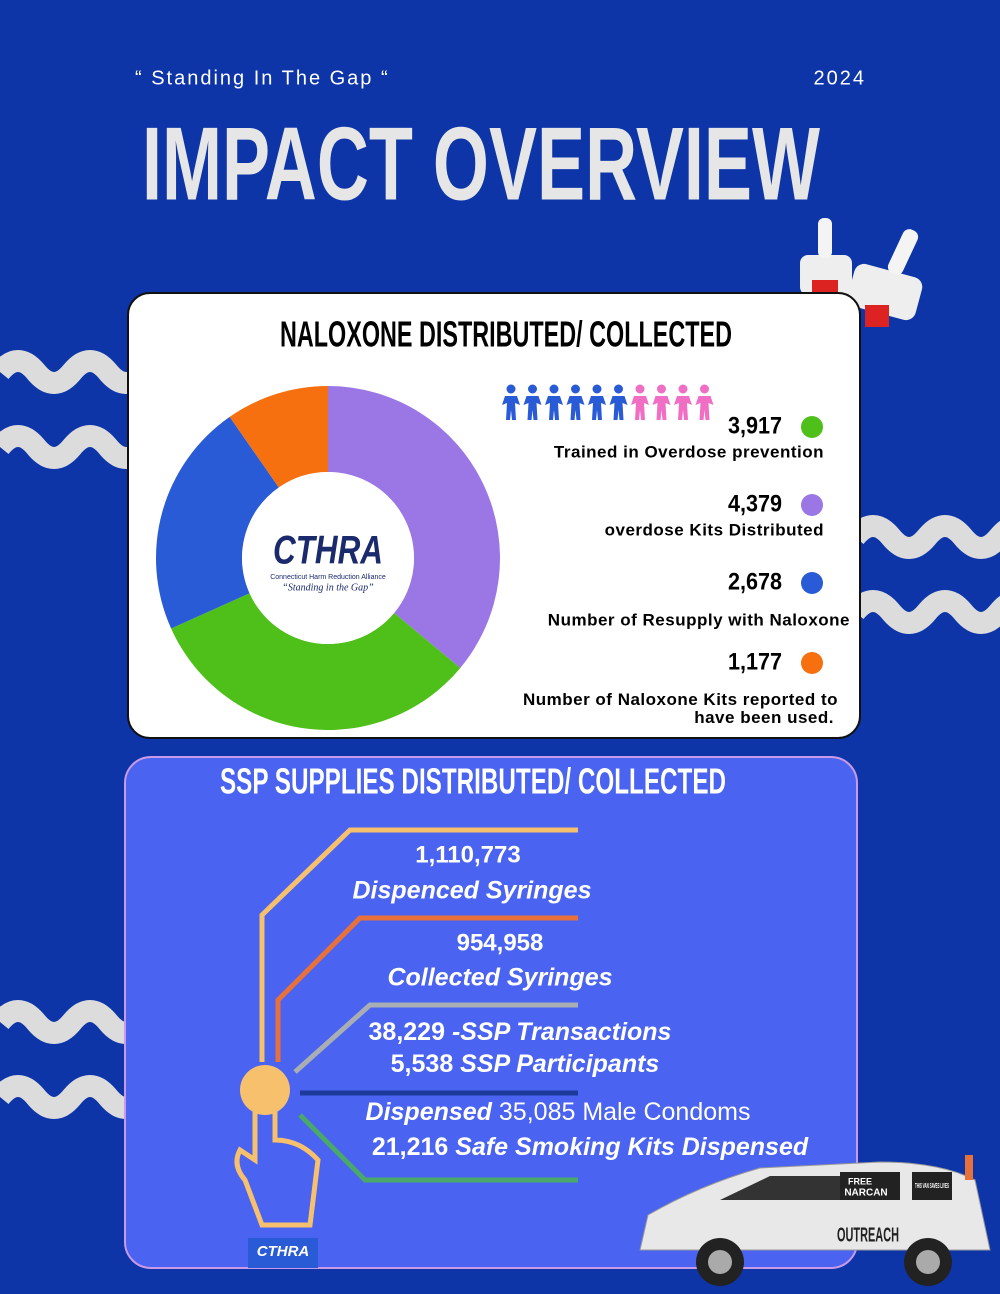  What do you see at coordinates (499, 978) in the screenshot?
I see `stat-label: Collected Syringes` at bounding box center [499, 978].